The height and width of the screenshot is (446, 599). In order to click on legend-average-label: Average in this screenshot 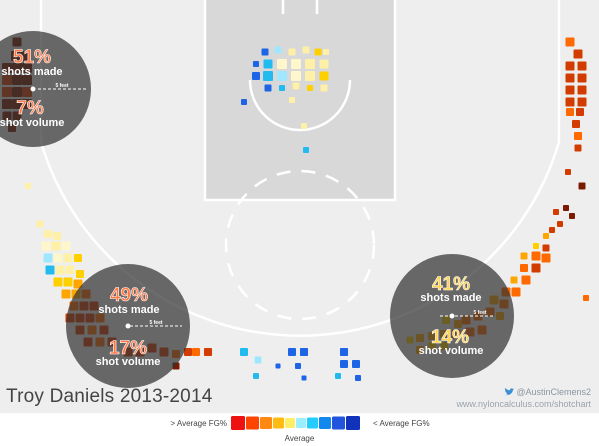, I will do `click(299, 438)`.